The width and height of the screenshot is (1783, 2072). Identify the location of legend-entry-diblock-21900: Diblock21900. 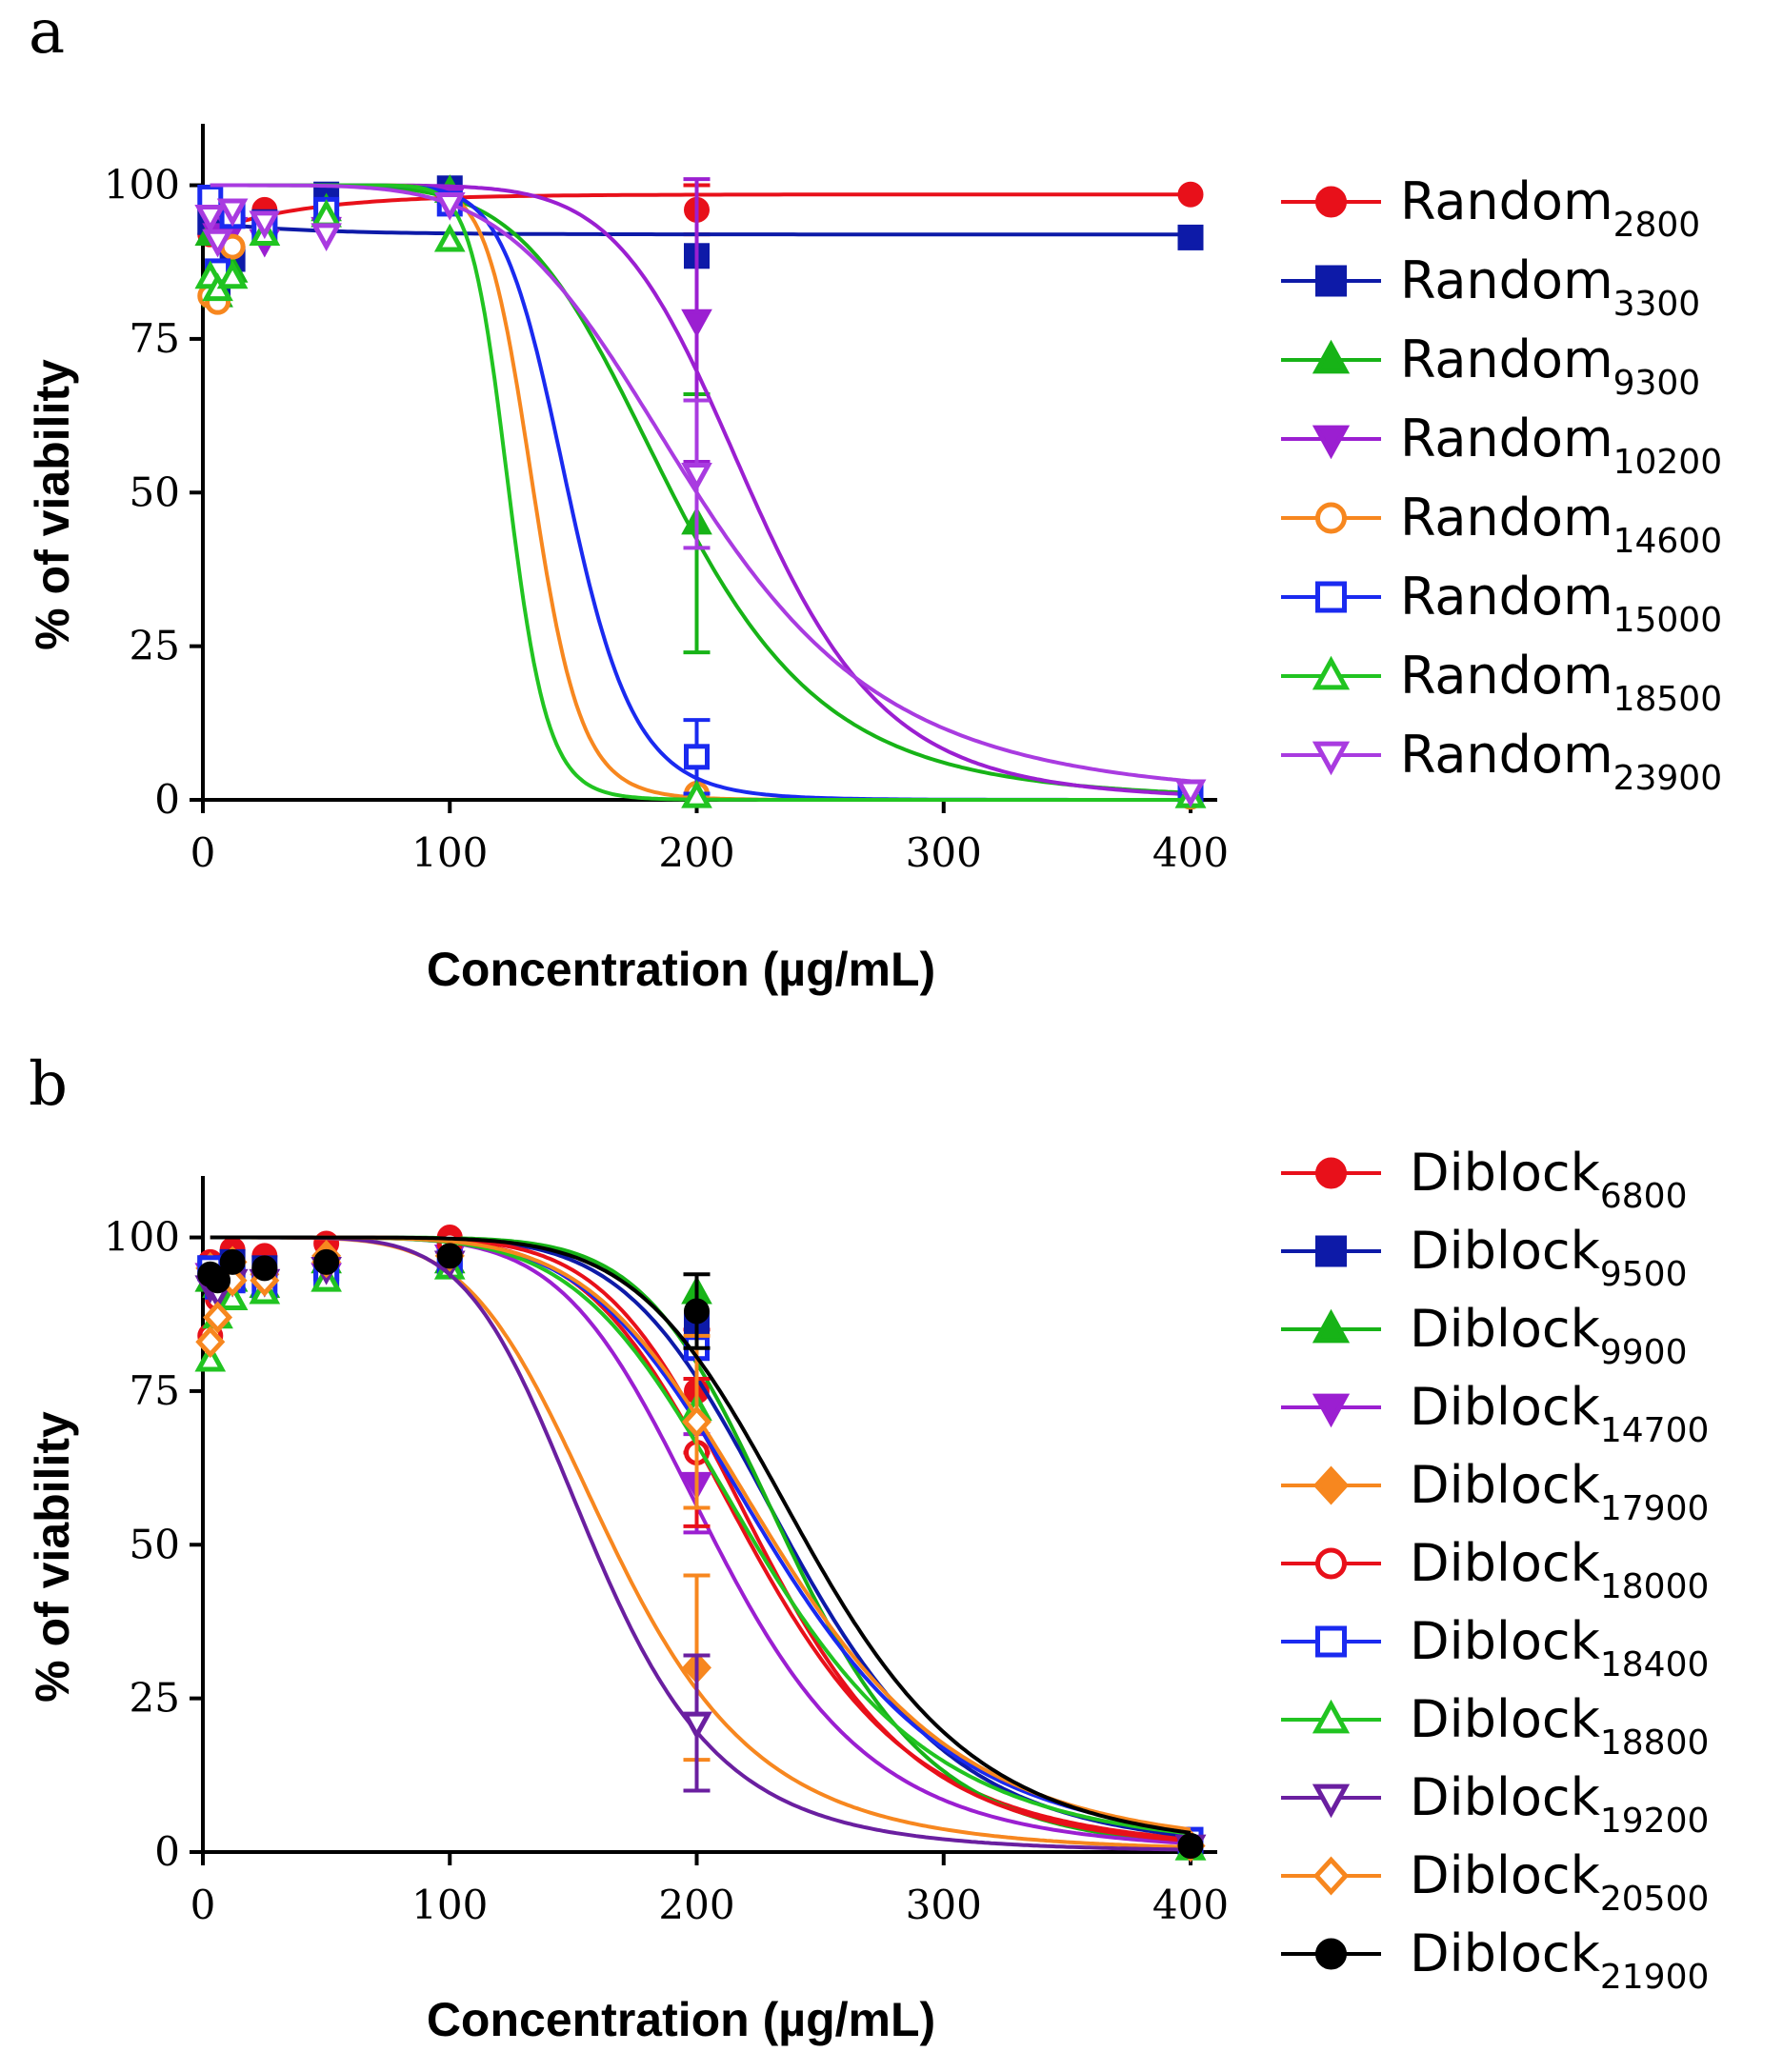
(1495, 1960).